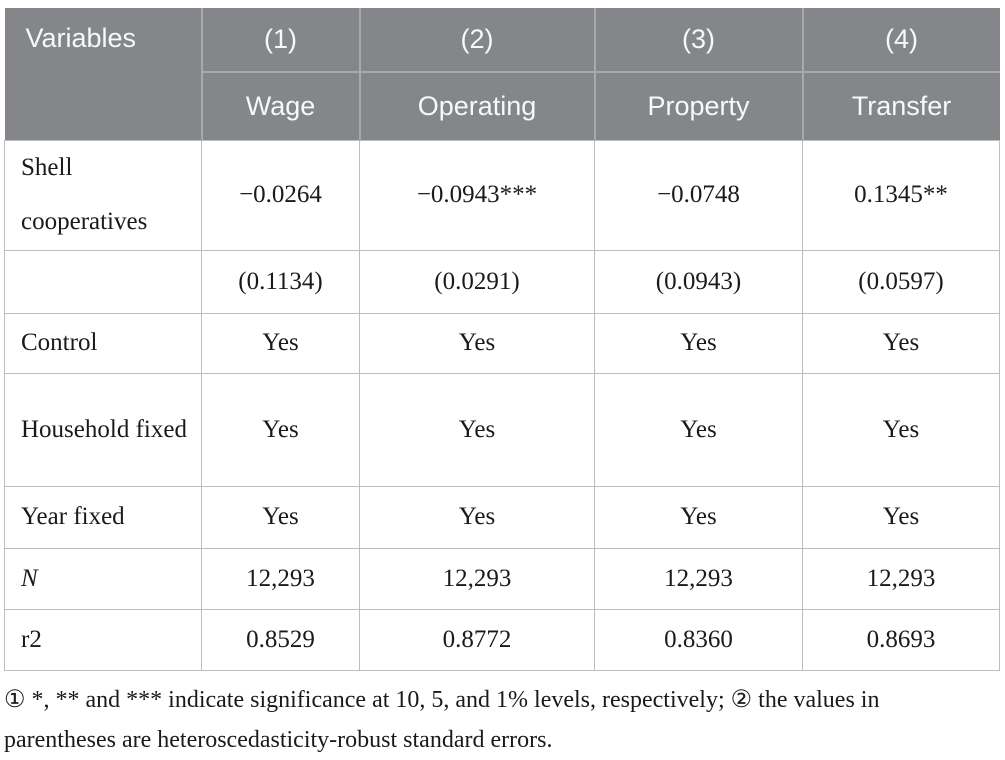 This screenshot has height=760, width=1005. I want to click on cell-value: −0.0264, so click(280, 195).